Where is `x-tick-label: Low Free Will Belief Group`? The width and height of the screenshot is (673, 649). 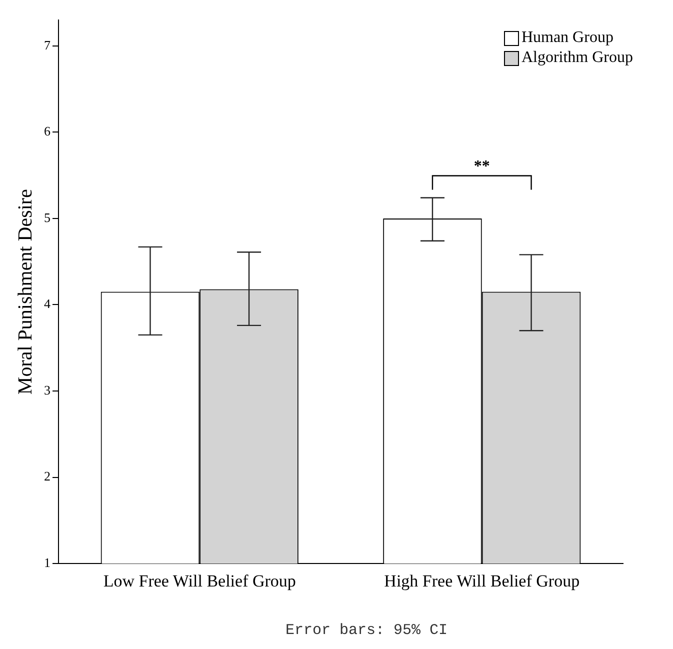
x-tick-label: Low Free Will Belief Group is located at coordinates (199, 580).